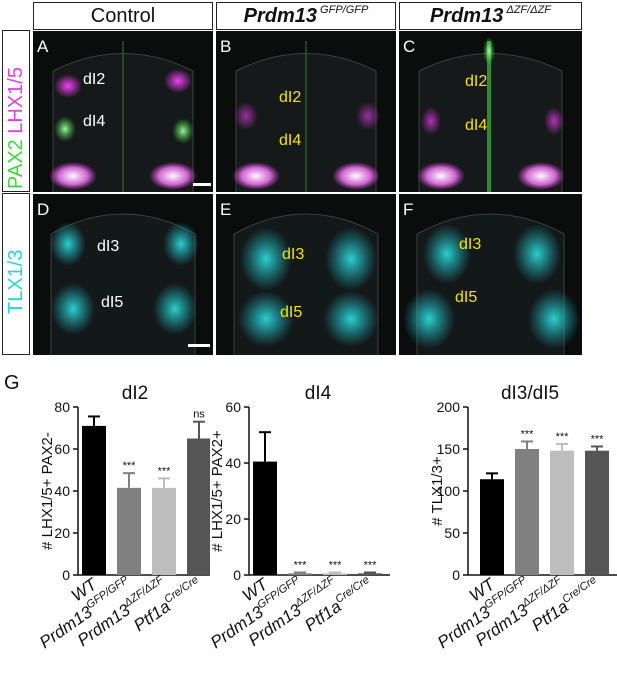  I want to click on image-panel-a: A dI2 dI4, so click(123, 111).